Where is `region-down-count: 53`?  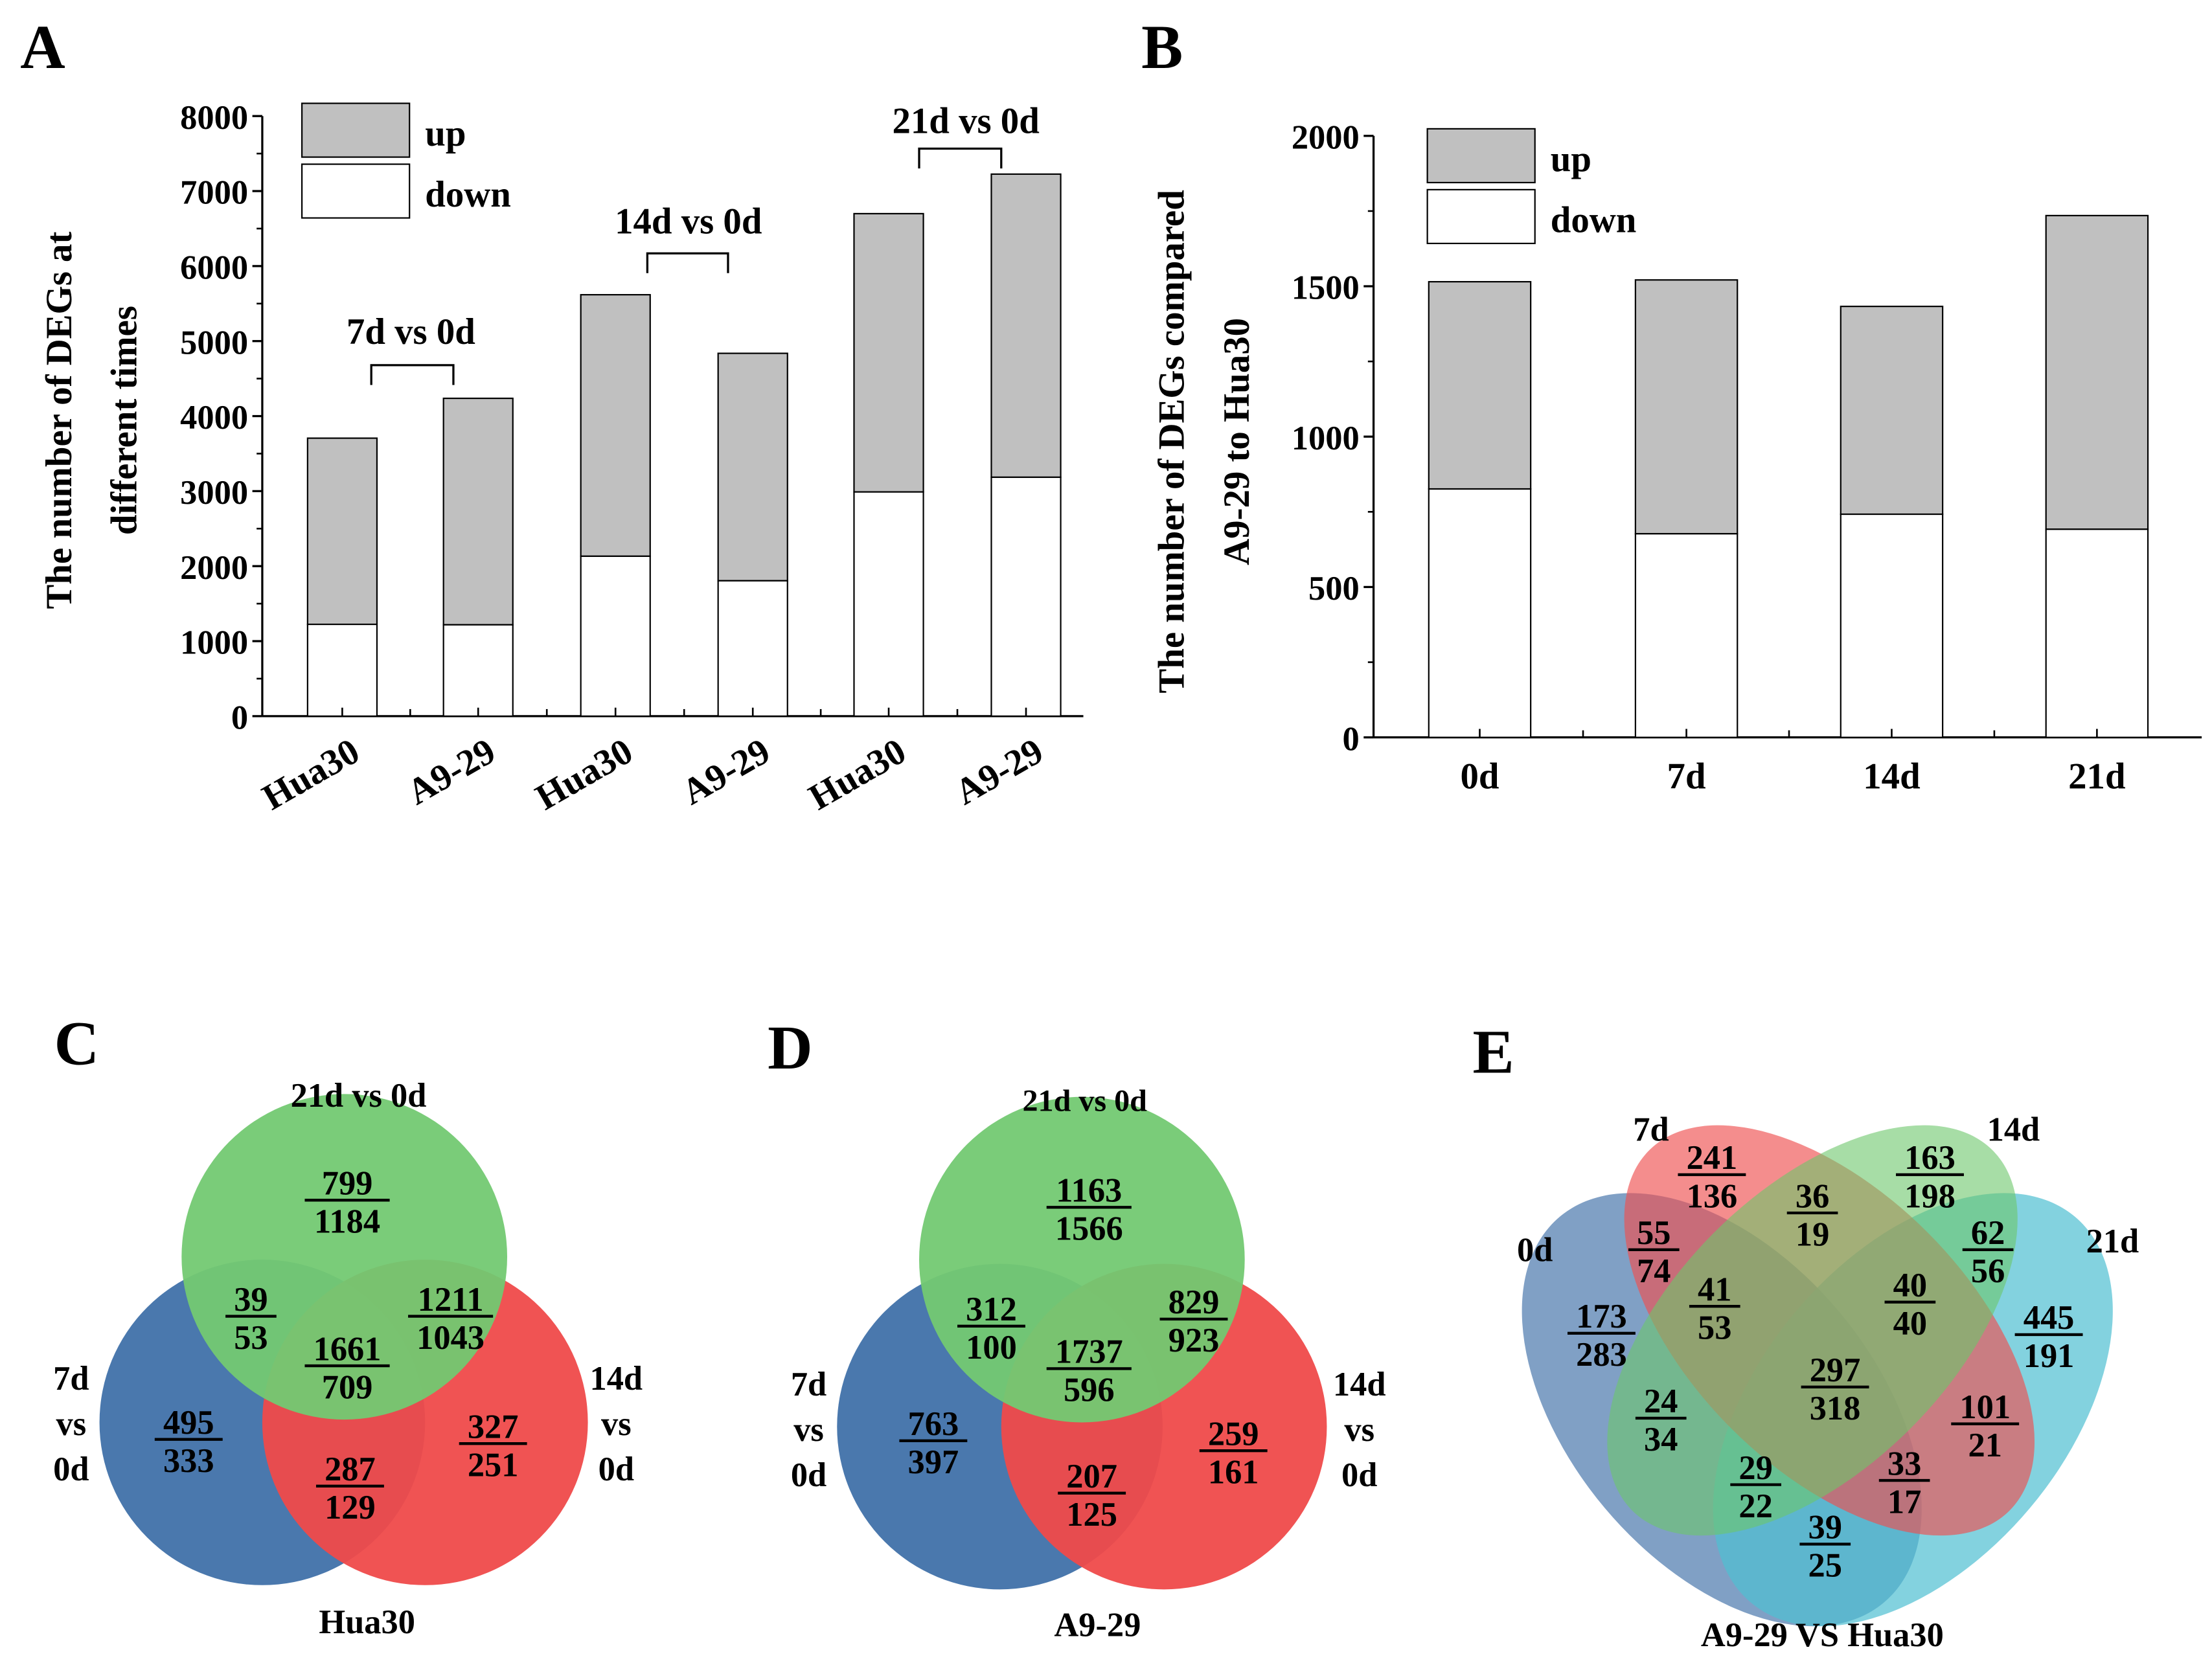 region-down-count: 53 is located at coordinates (1714, 1328).